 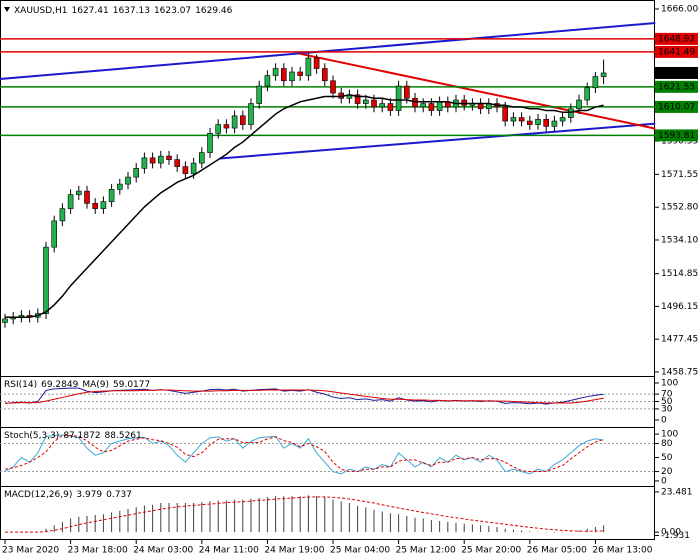 I want to click on y-tick-label: 0.00, so click(x=671, y=533).